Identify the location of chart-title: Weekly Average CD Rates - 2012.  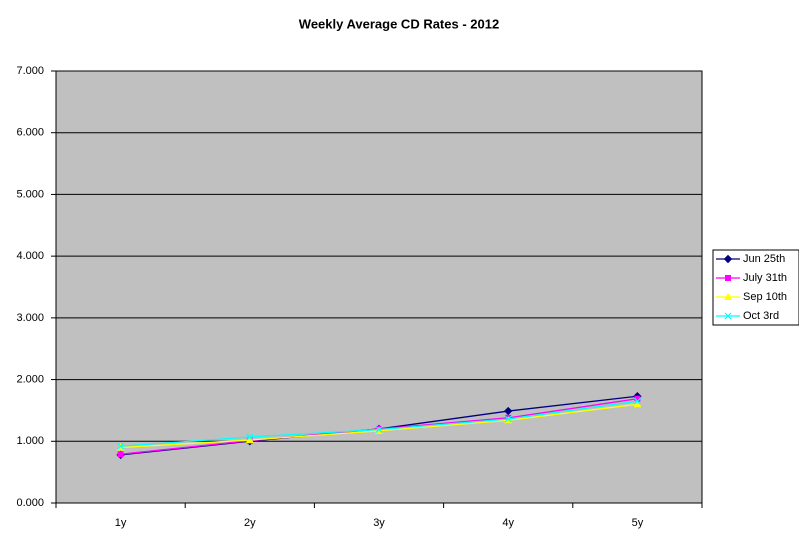
(399, 23).